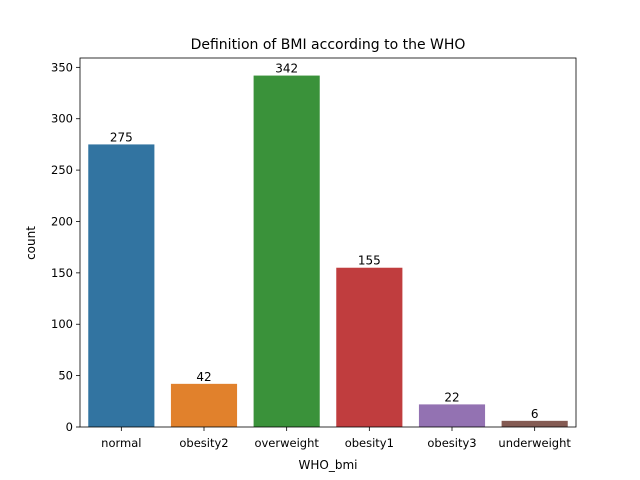 This screenshot has height=480, width=640. I want to click on bar-normal, so click(121, 285).